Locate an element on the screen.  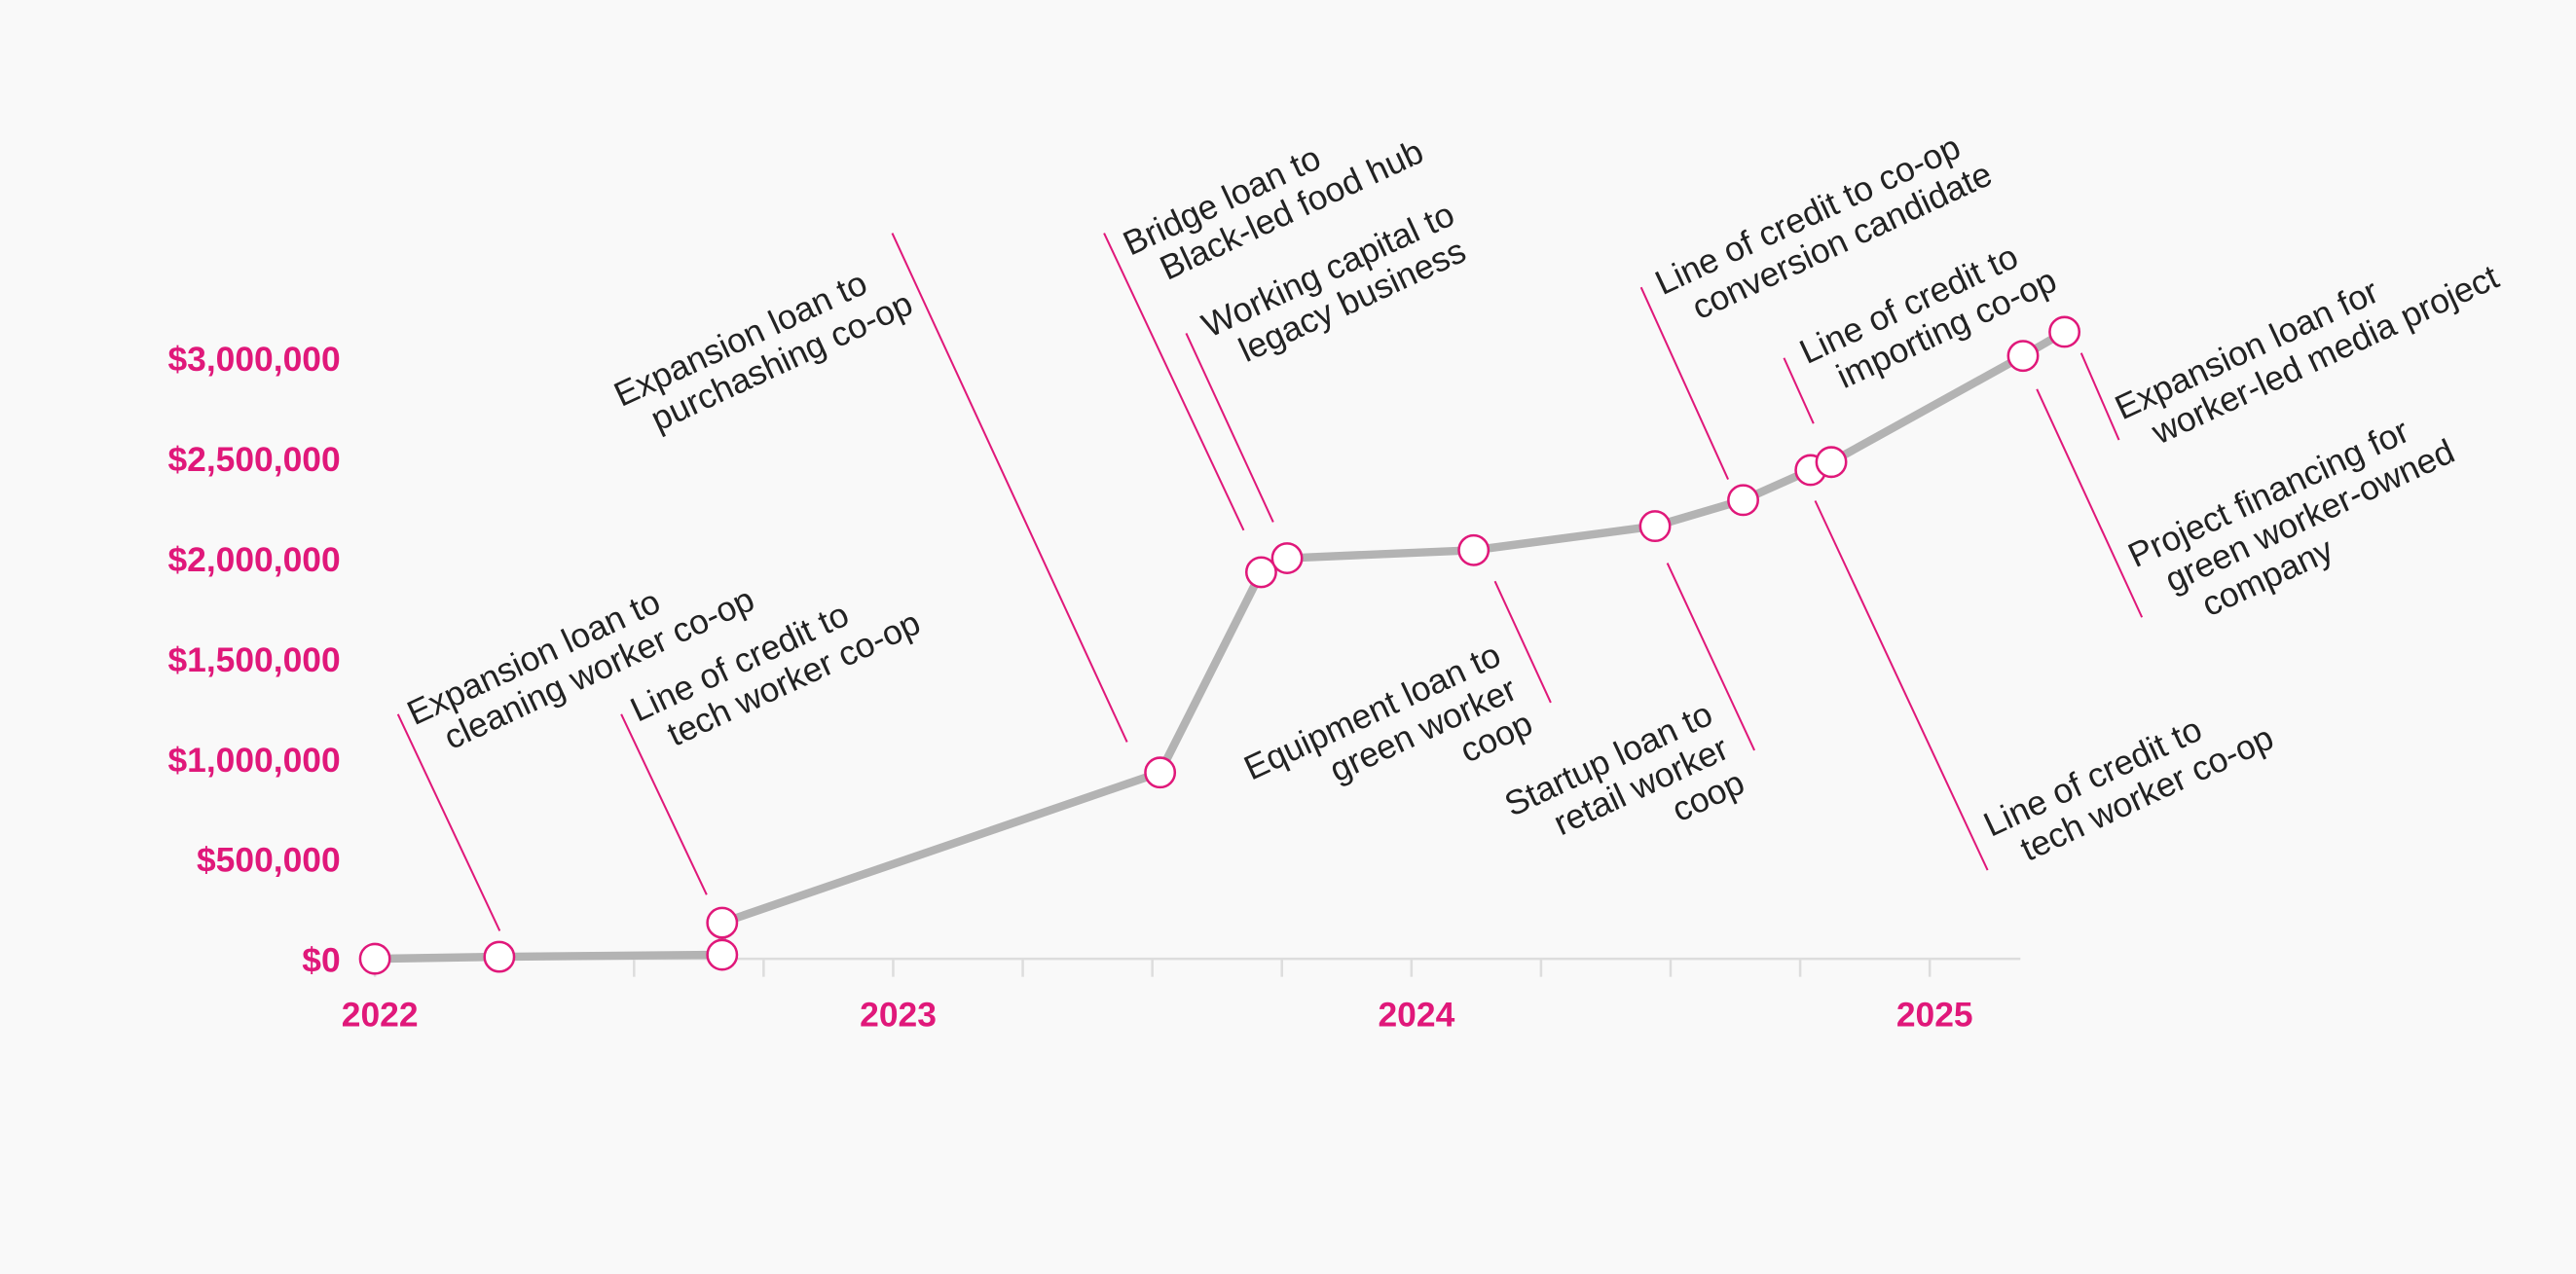
x-tick-label: 2022 is located at coordinates (380, 1014).